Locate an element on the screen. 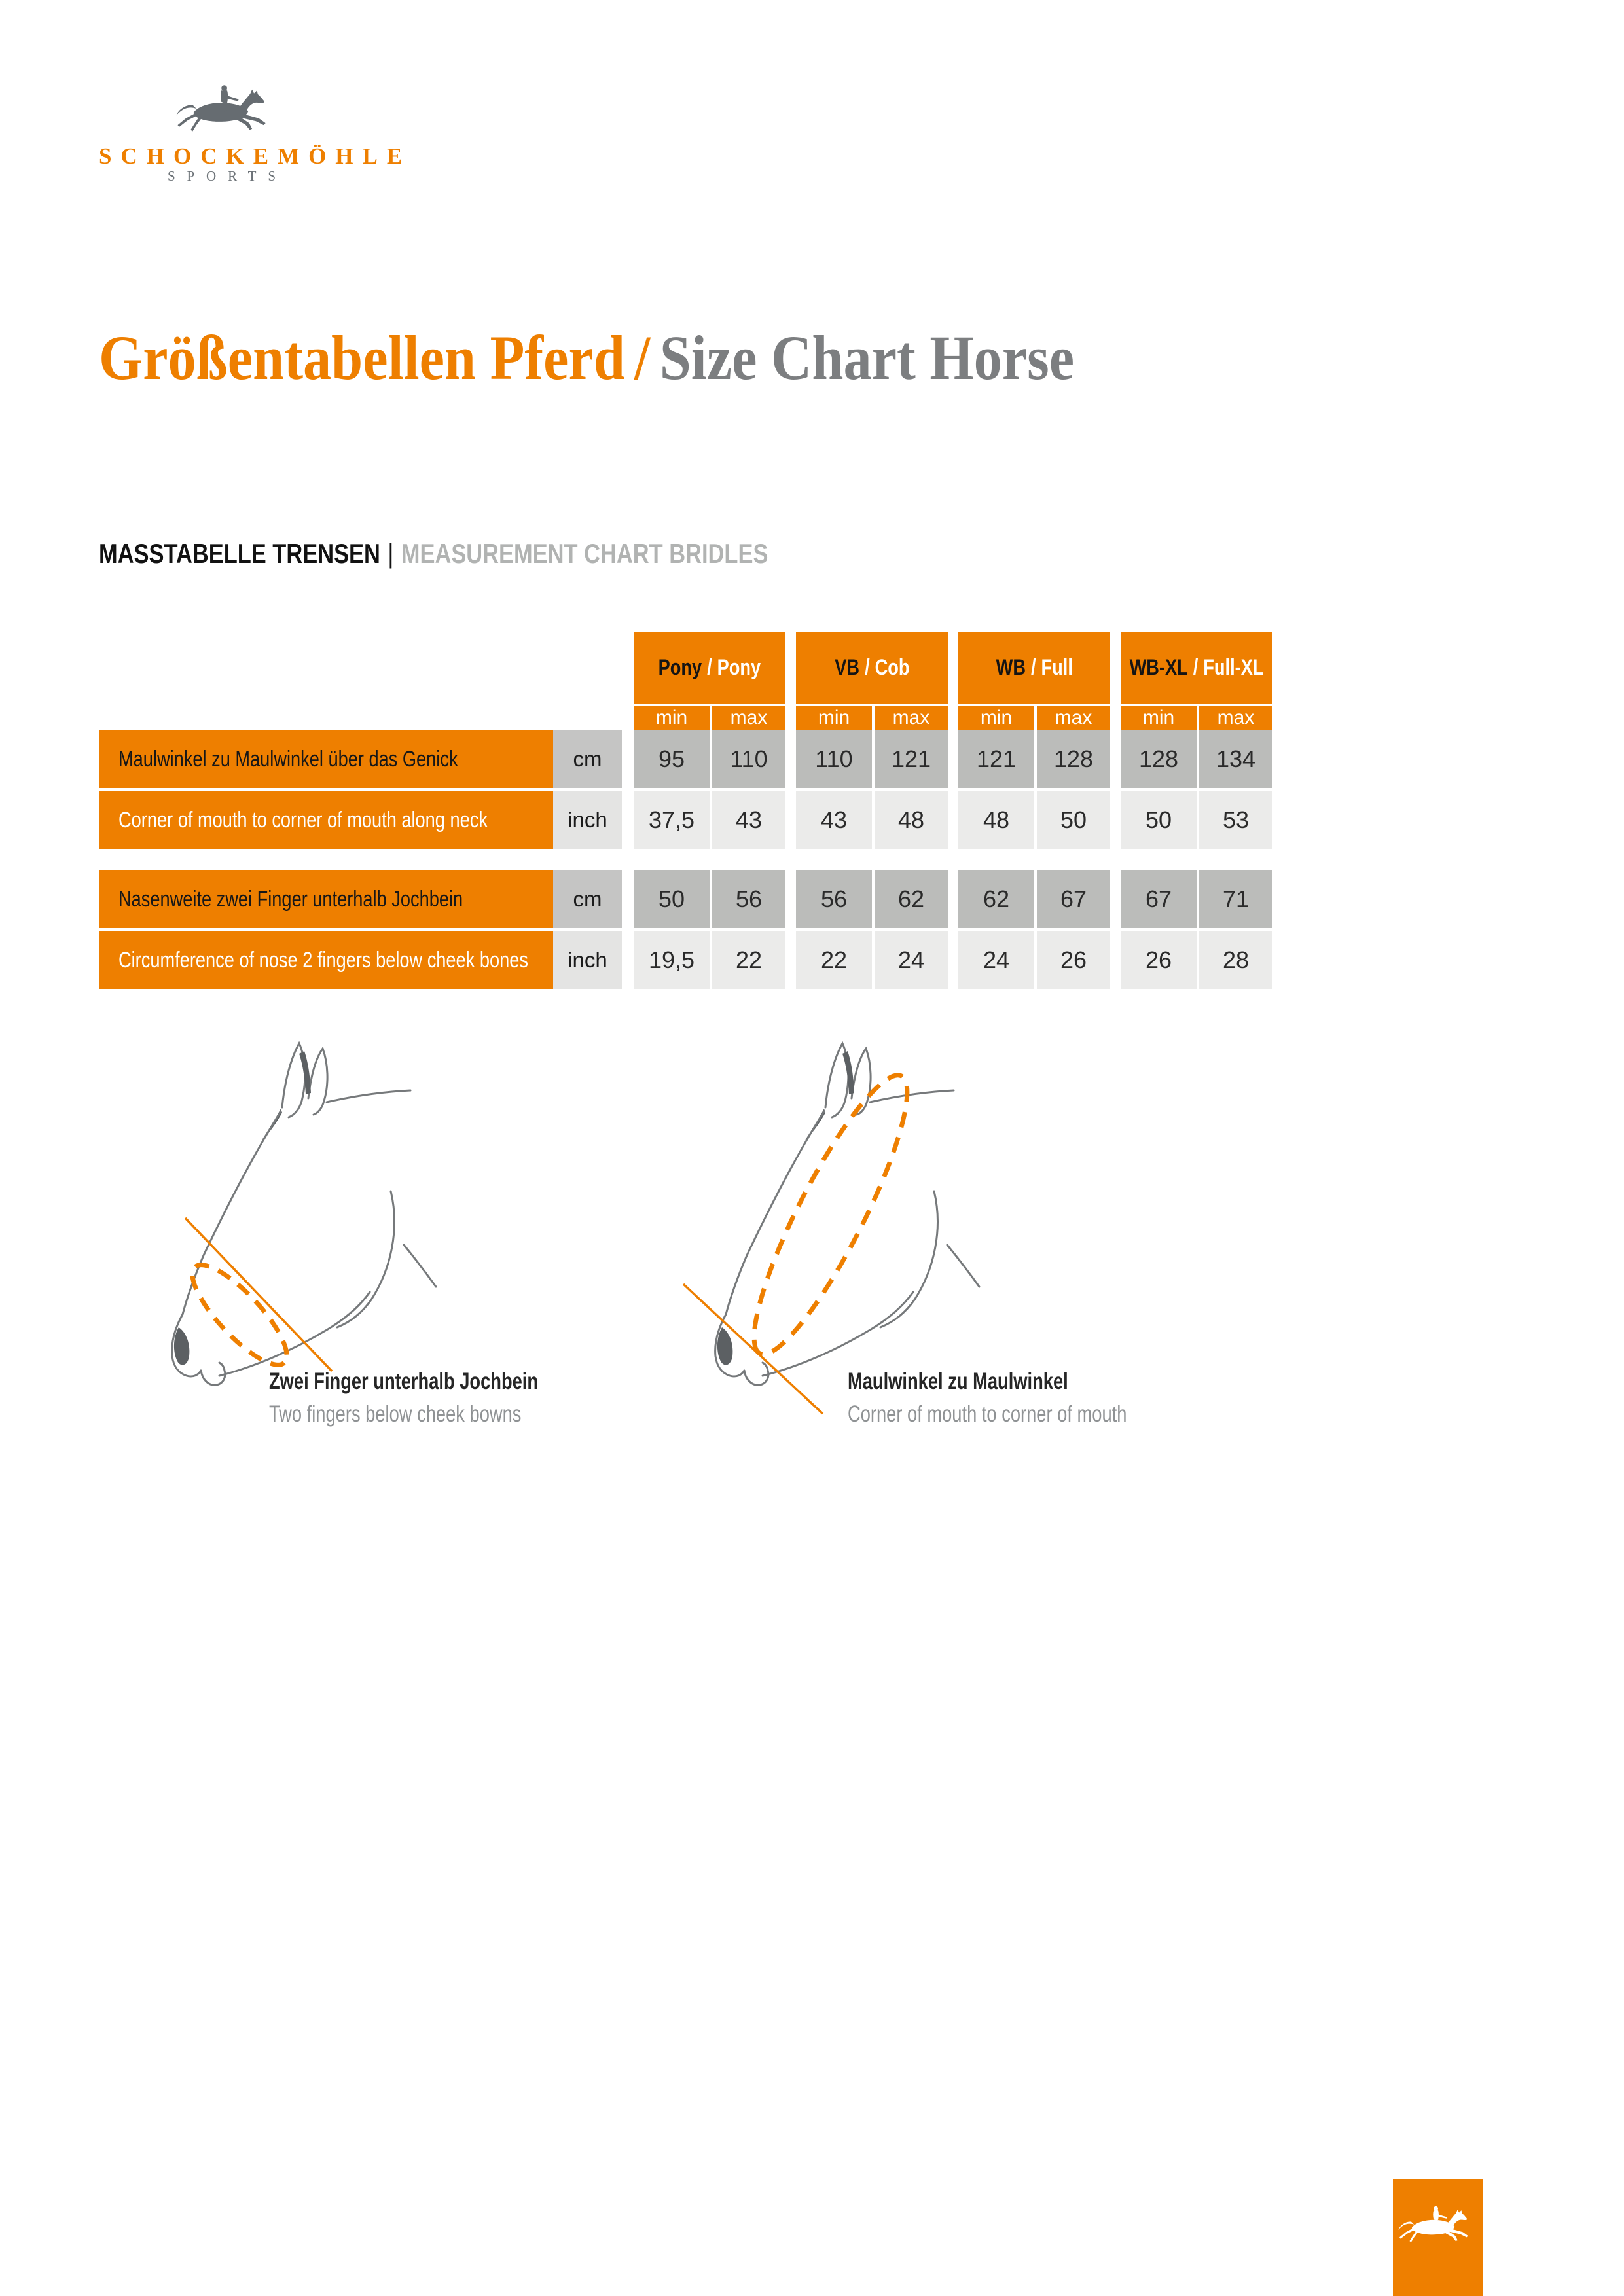 The width and height of the screenshot is (1624, 2296). group-label-de: WB is located at coordinates (1011, 667).